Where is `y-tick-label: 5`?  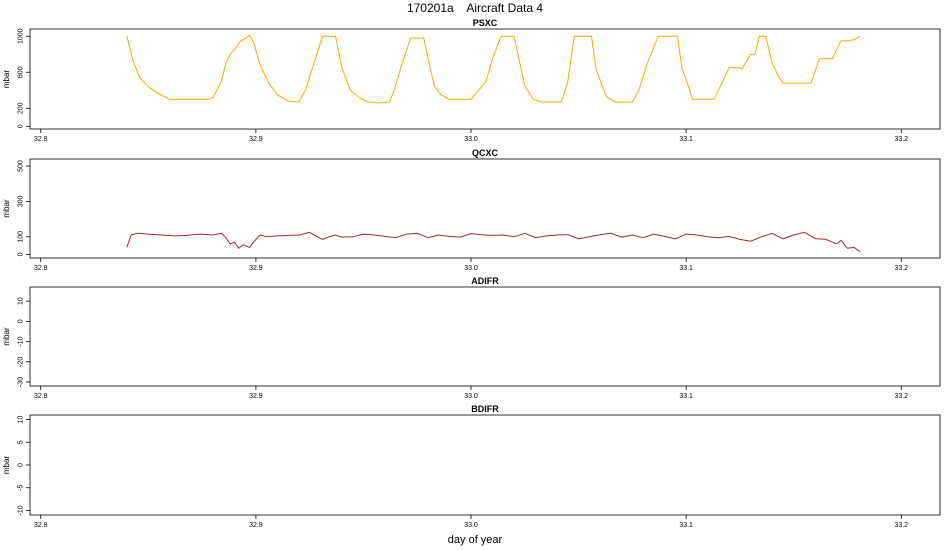
y-tick-label: 5 is located at coordinates (21, 442).